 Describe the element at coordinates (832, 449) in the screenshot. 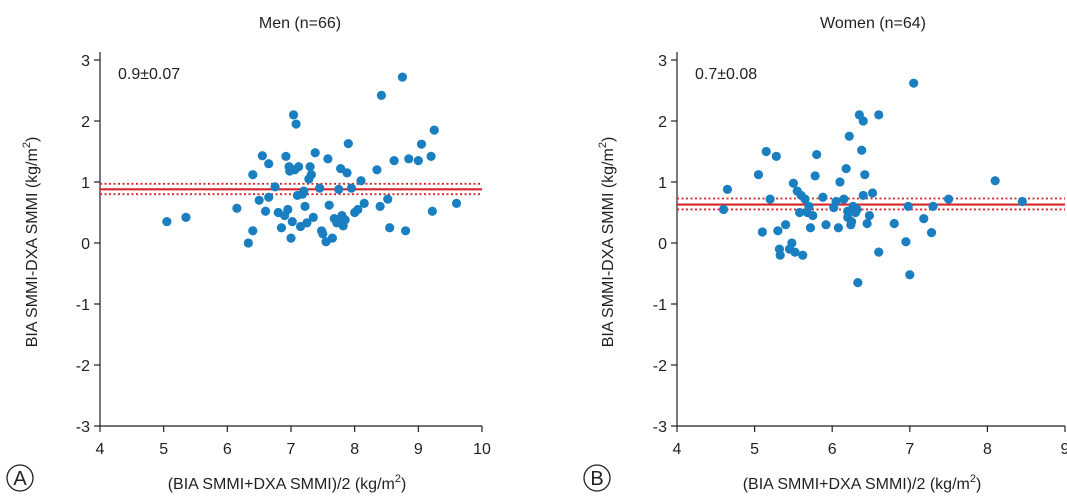

I see `x-tick-label: 6` at that location.